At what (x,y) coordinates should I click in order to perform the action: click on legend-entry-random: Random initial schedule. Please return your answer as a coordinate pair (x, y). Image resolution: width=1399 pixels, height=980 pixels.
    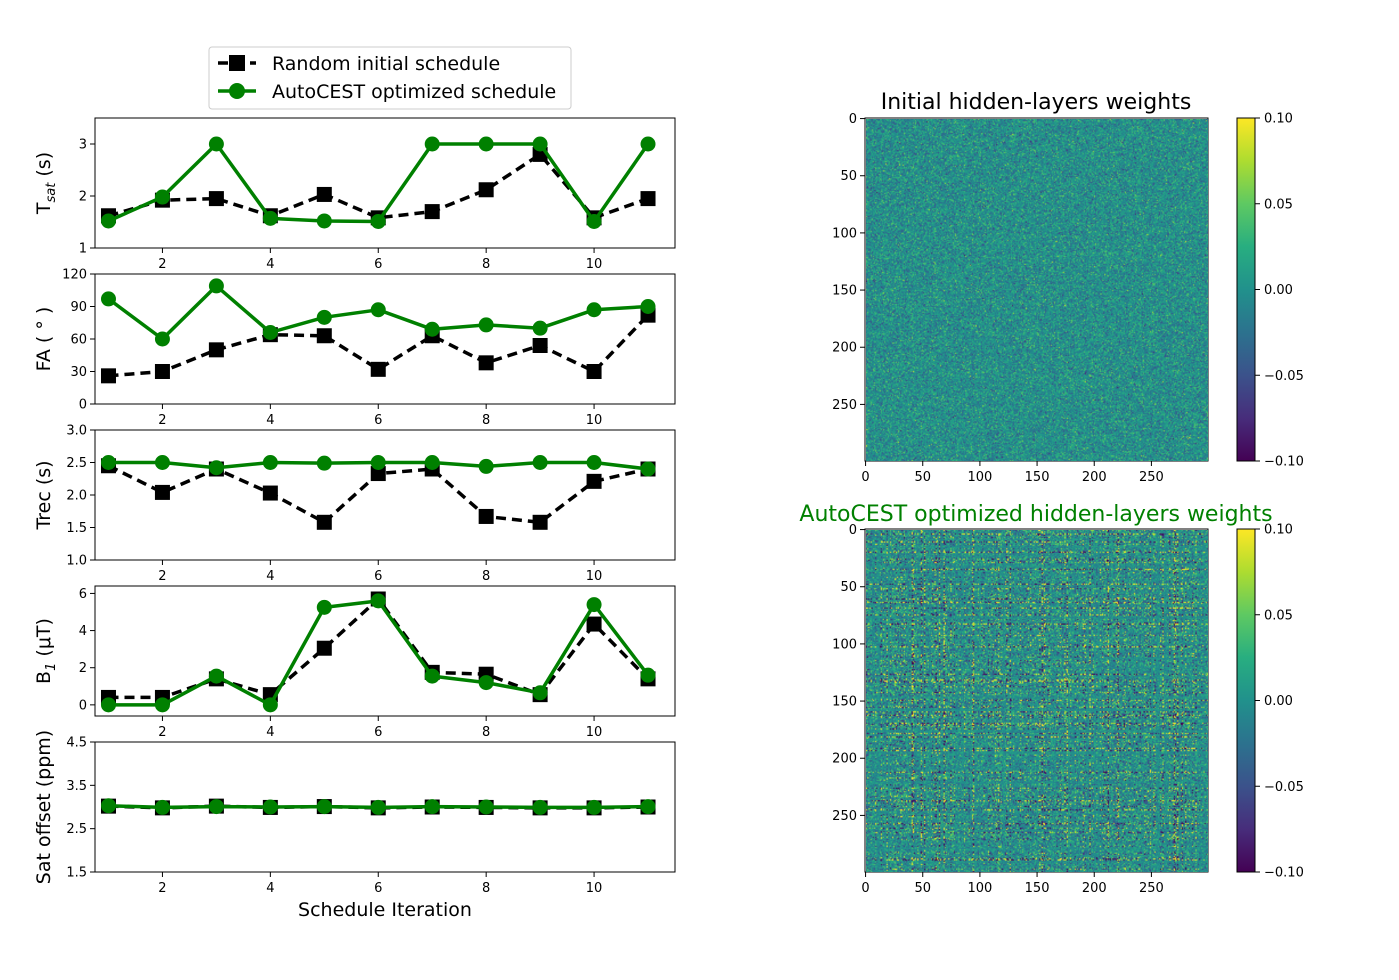
    Looking at the image, I should click on (359, 64).